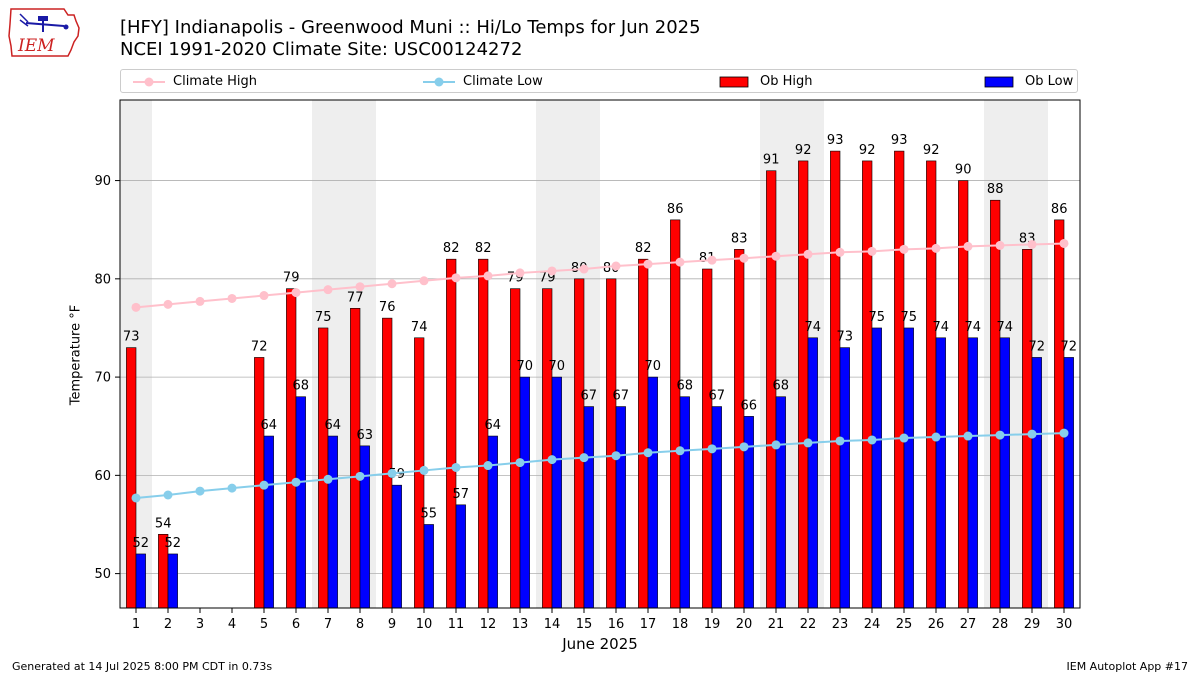 This screenshot has height=675, width=1200. Describe the element at coordinates (877, 317) in the screenshot. I see `ob-low-label-24: 75` at that location.